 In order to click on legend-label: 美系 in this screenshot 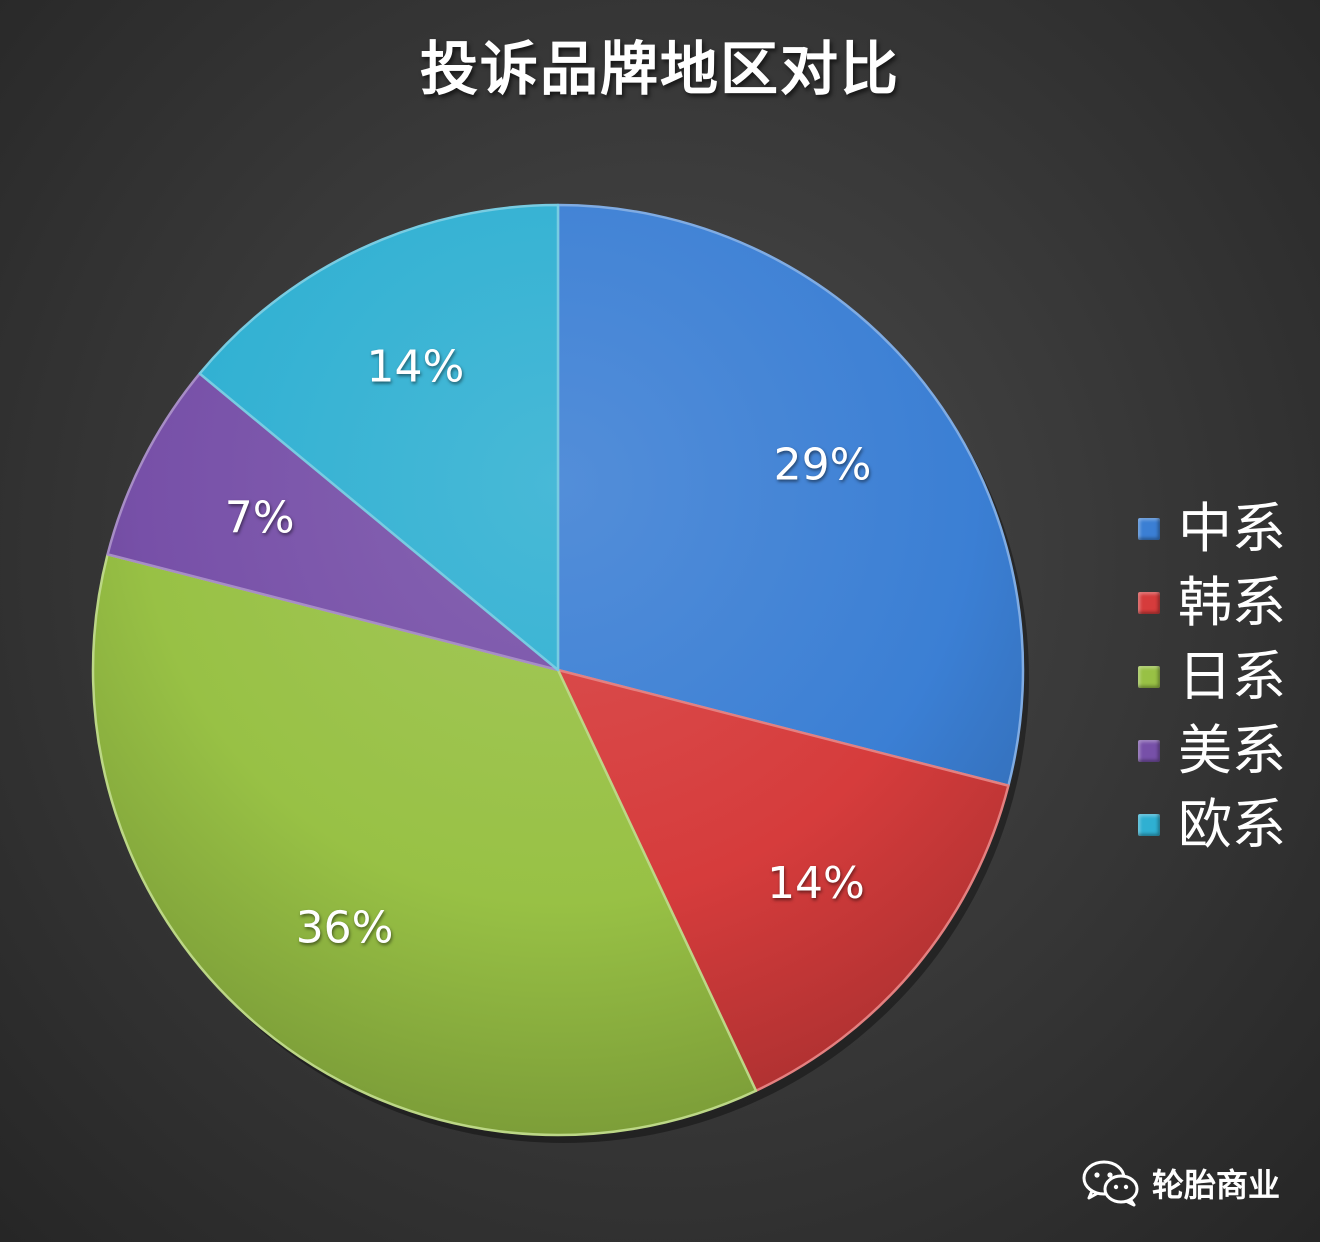, I will do `click(1232, 750)`.